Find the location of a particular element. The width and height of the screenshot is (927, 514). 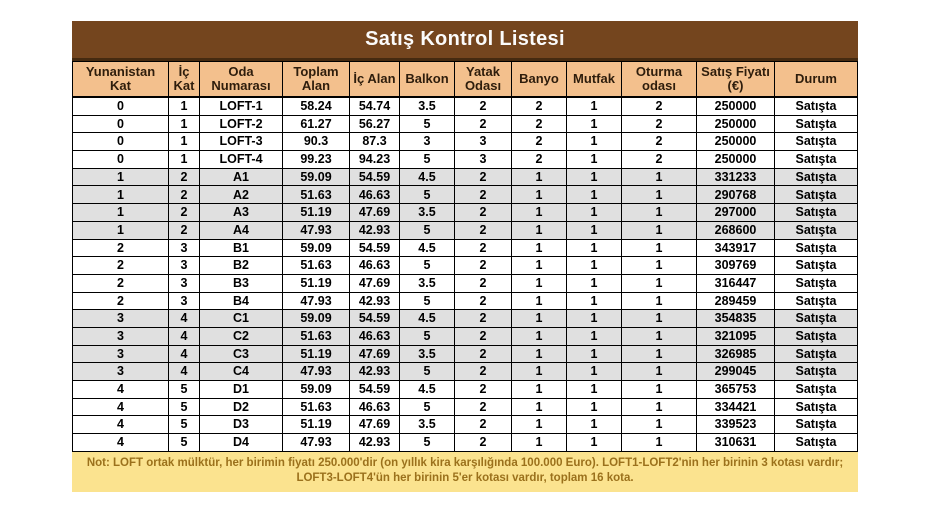

table-cell: B2 is located at coordinates (241, 265).